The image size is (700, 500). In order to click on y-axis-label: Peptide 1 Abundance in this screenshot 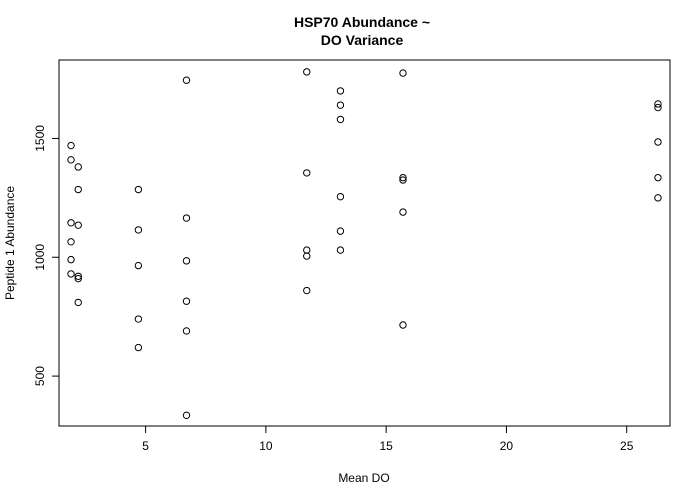, I will do `click(10, 243)`.